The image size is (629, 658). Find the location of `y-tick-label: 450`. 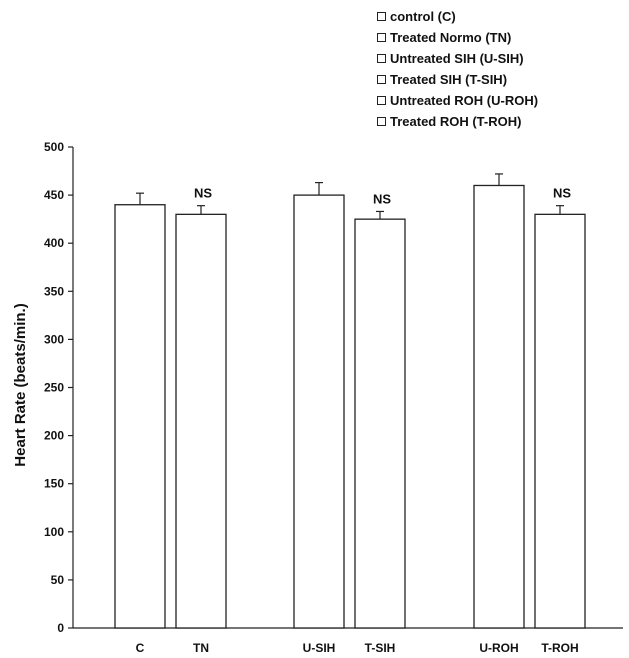

y-tick-label: 450 is located at coordinates (54, 195).